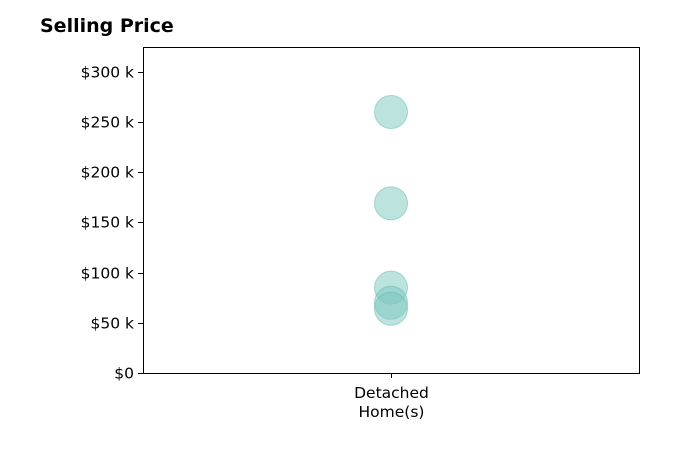 Image resolution: width=679 pixels, height=462 pixels. I want to click on y-tick-label: $250 k, so click(107, 123).